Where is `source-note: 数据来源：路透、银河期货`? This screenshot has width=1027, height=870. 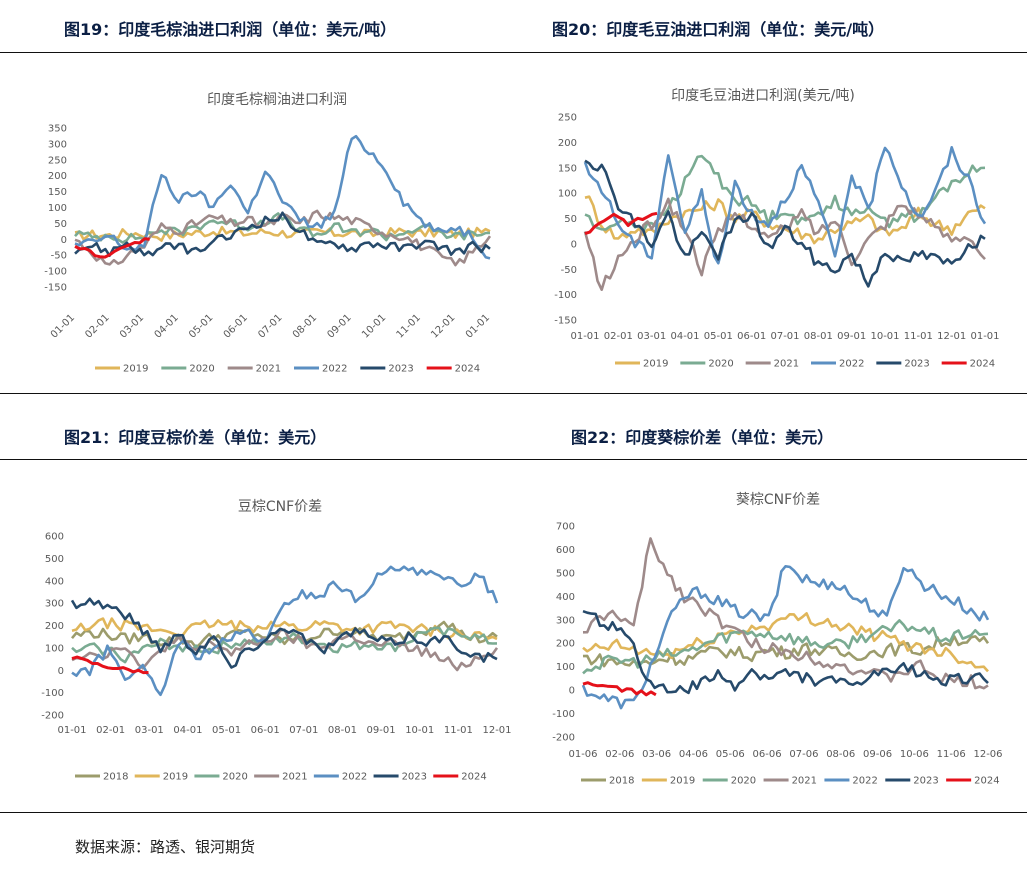 source-note: 数据来源：路透、银河期货 is located at coordinates (165, 847).